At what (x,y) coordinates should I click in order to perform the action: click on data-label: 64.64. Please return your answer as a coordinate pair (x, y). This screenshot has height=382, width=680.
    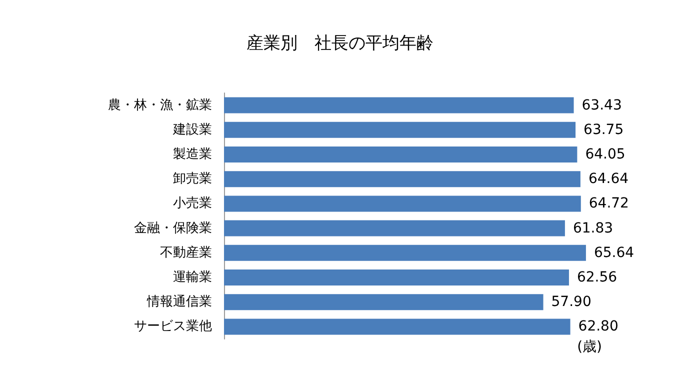
    Looking at the image, I should click on (608, 179).